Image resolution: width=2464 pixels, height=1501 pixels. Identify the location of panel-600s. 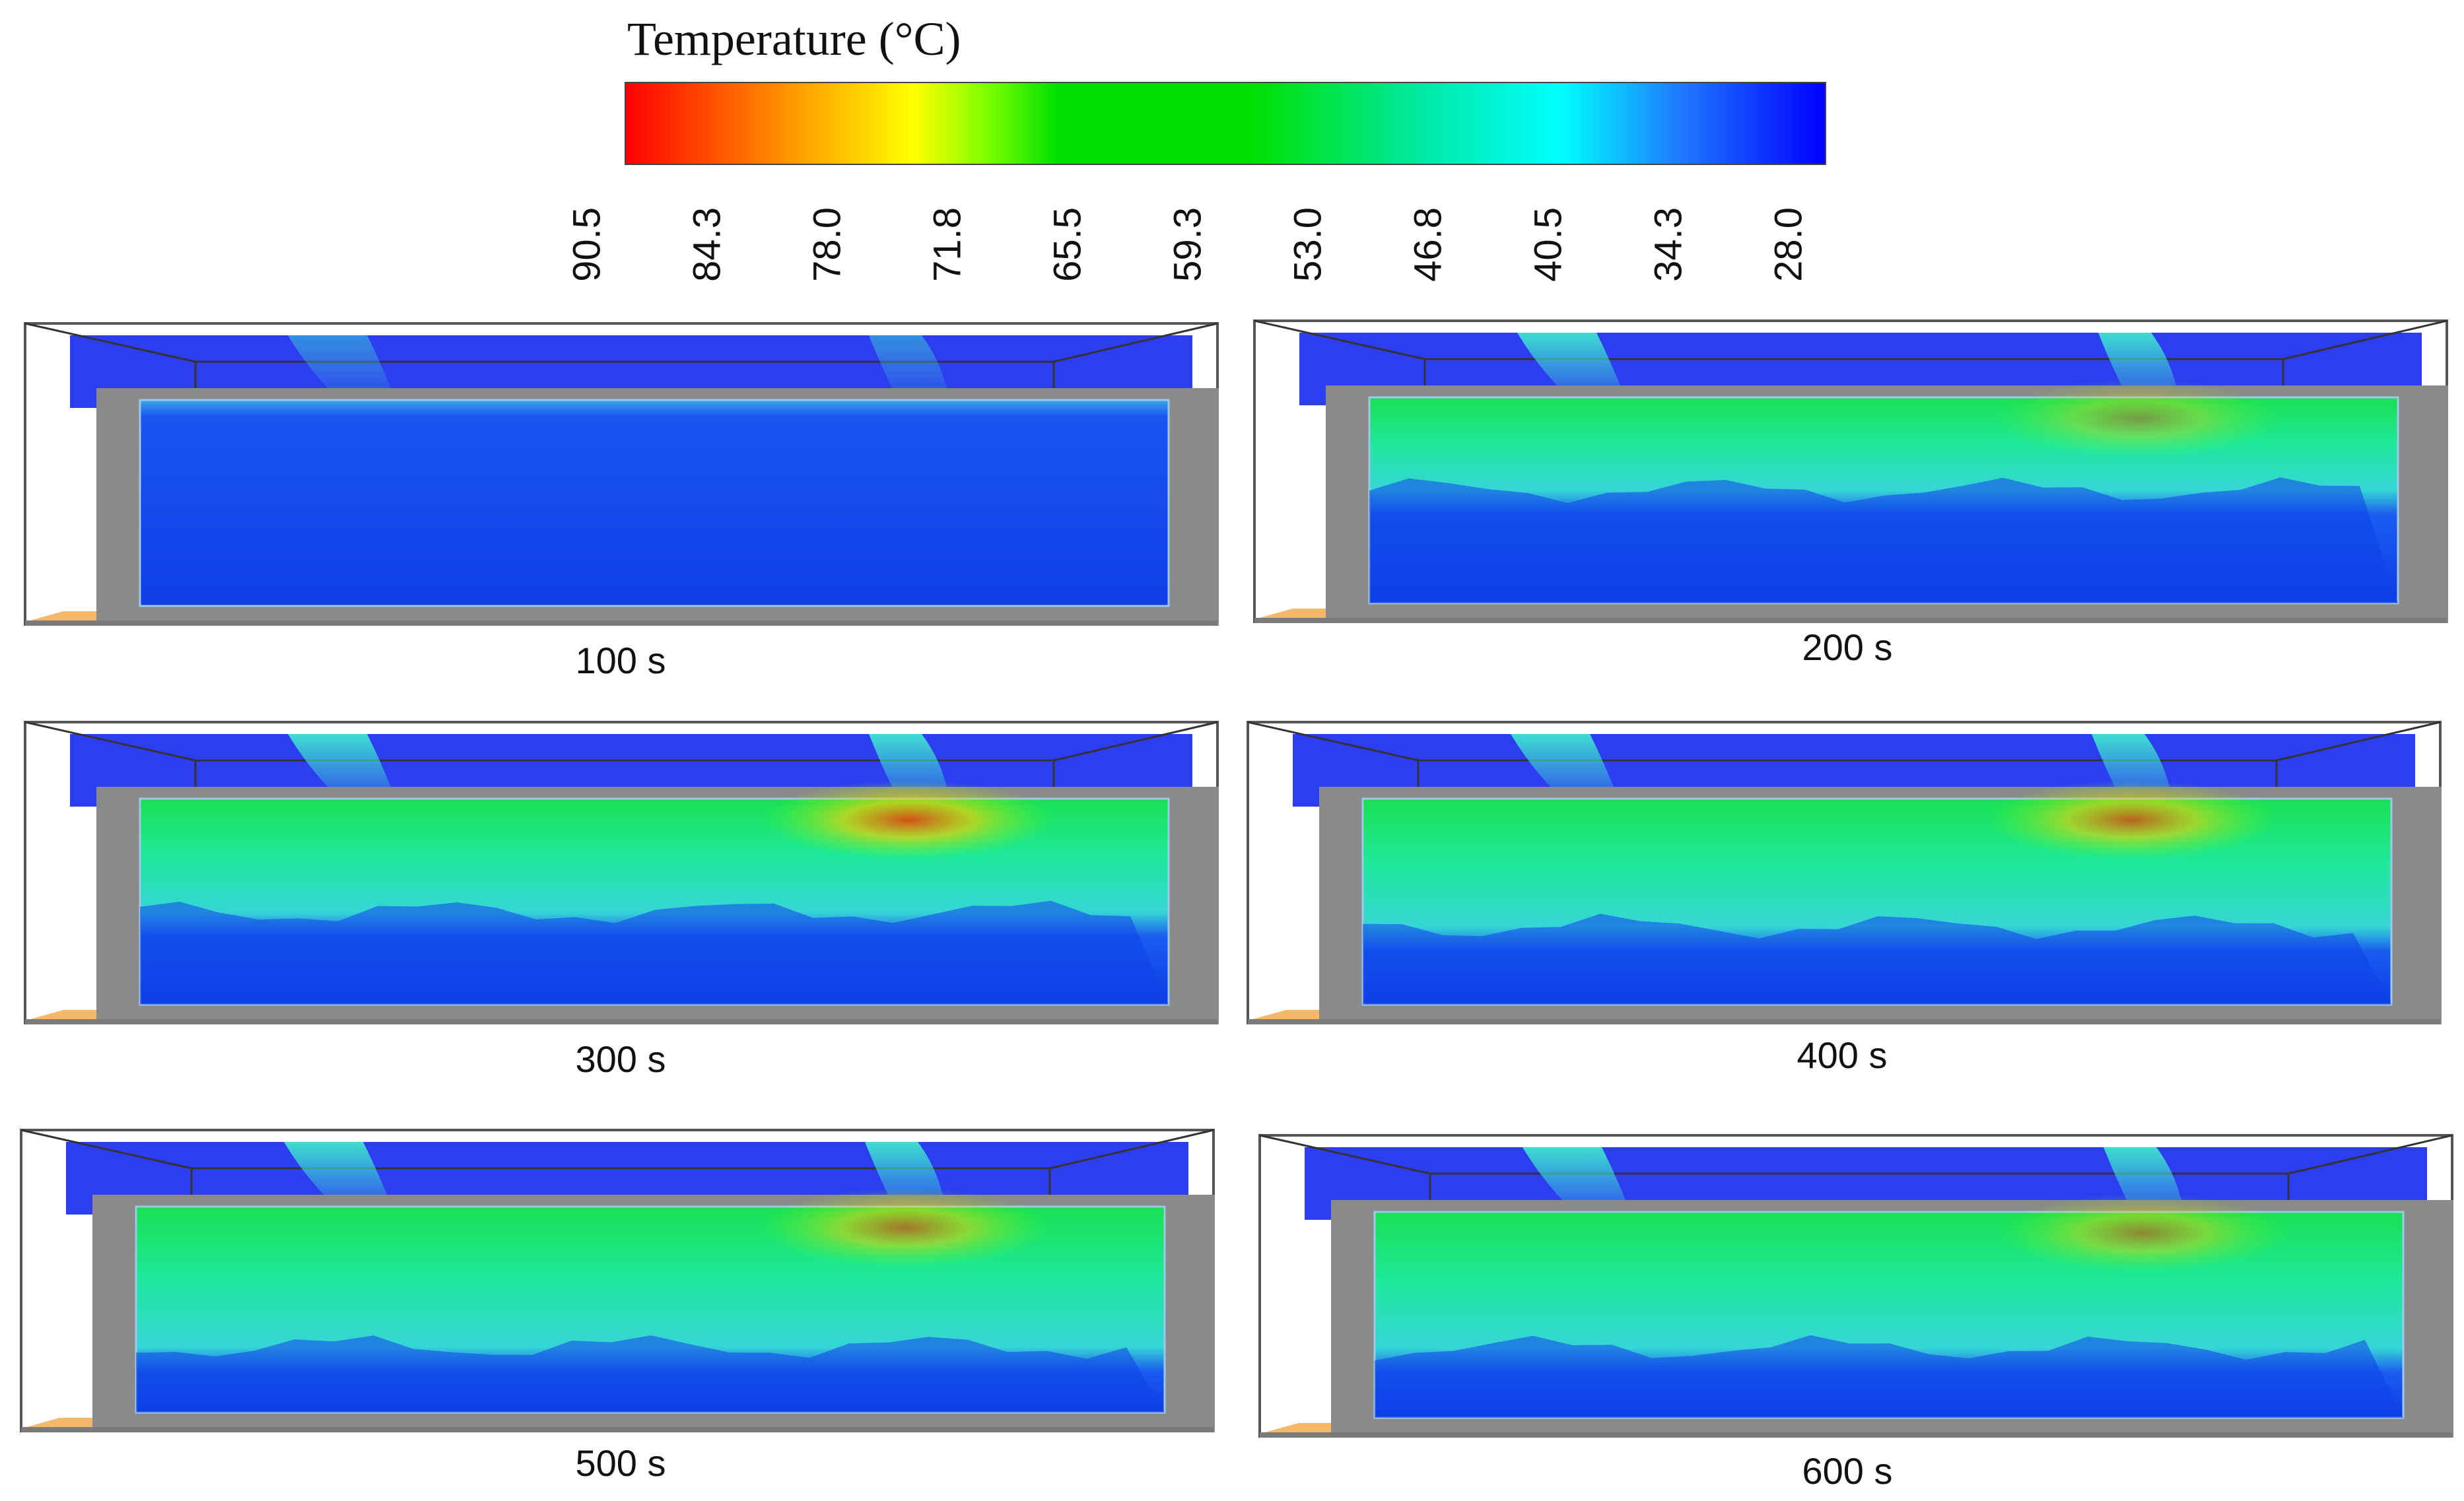
(1855, 1289).